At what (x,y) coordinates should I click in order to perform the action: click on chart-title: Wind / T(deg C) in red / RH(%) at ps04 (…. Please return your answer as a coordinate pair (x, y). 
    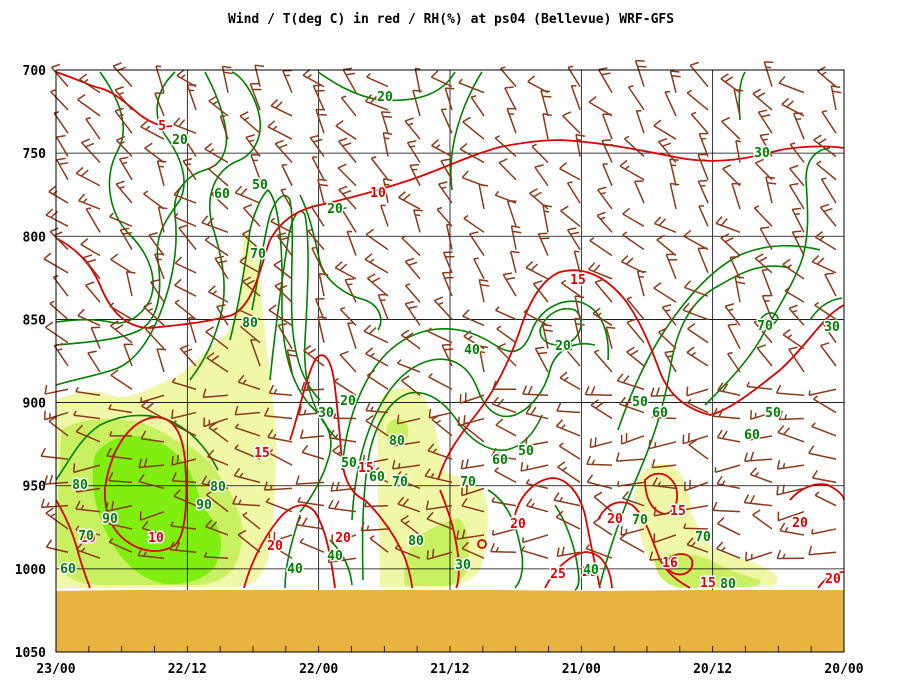
    Looking at the image, I should click on (451, 19).